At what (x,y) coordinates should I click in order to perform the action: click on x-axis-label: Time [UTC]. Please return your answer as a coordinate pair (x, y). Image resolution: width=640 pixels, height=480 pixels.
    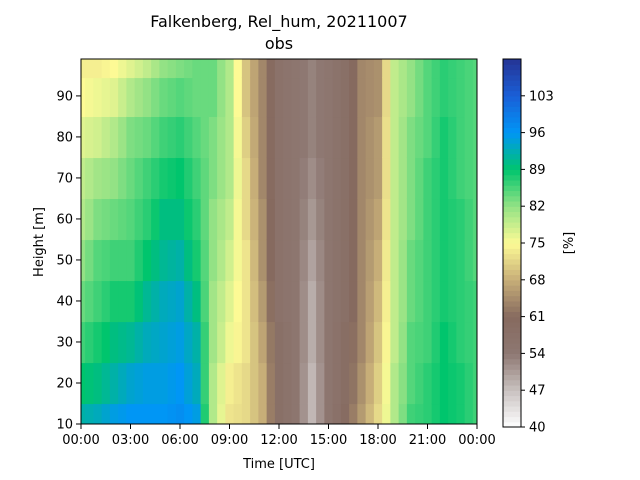
    Looking at the image, I should click on (278, 464).